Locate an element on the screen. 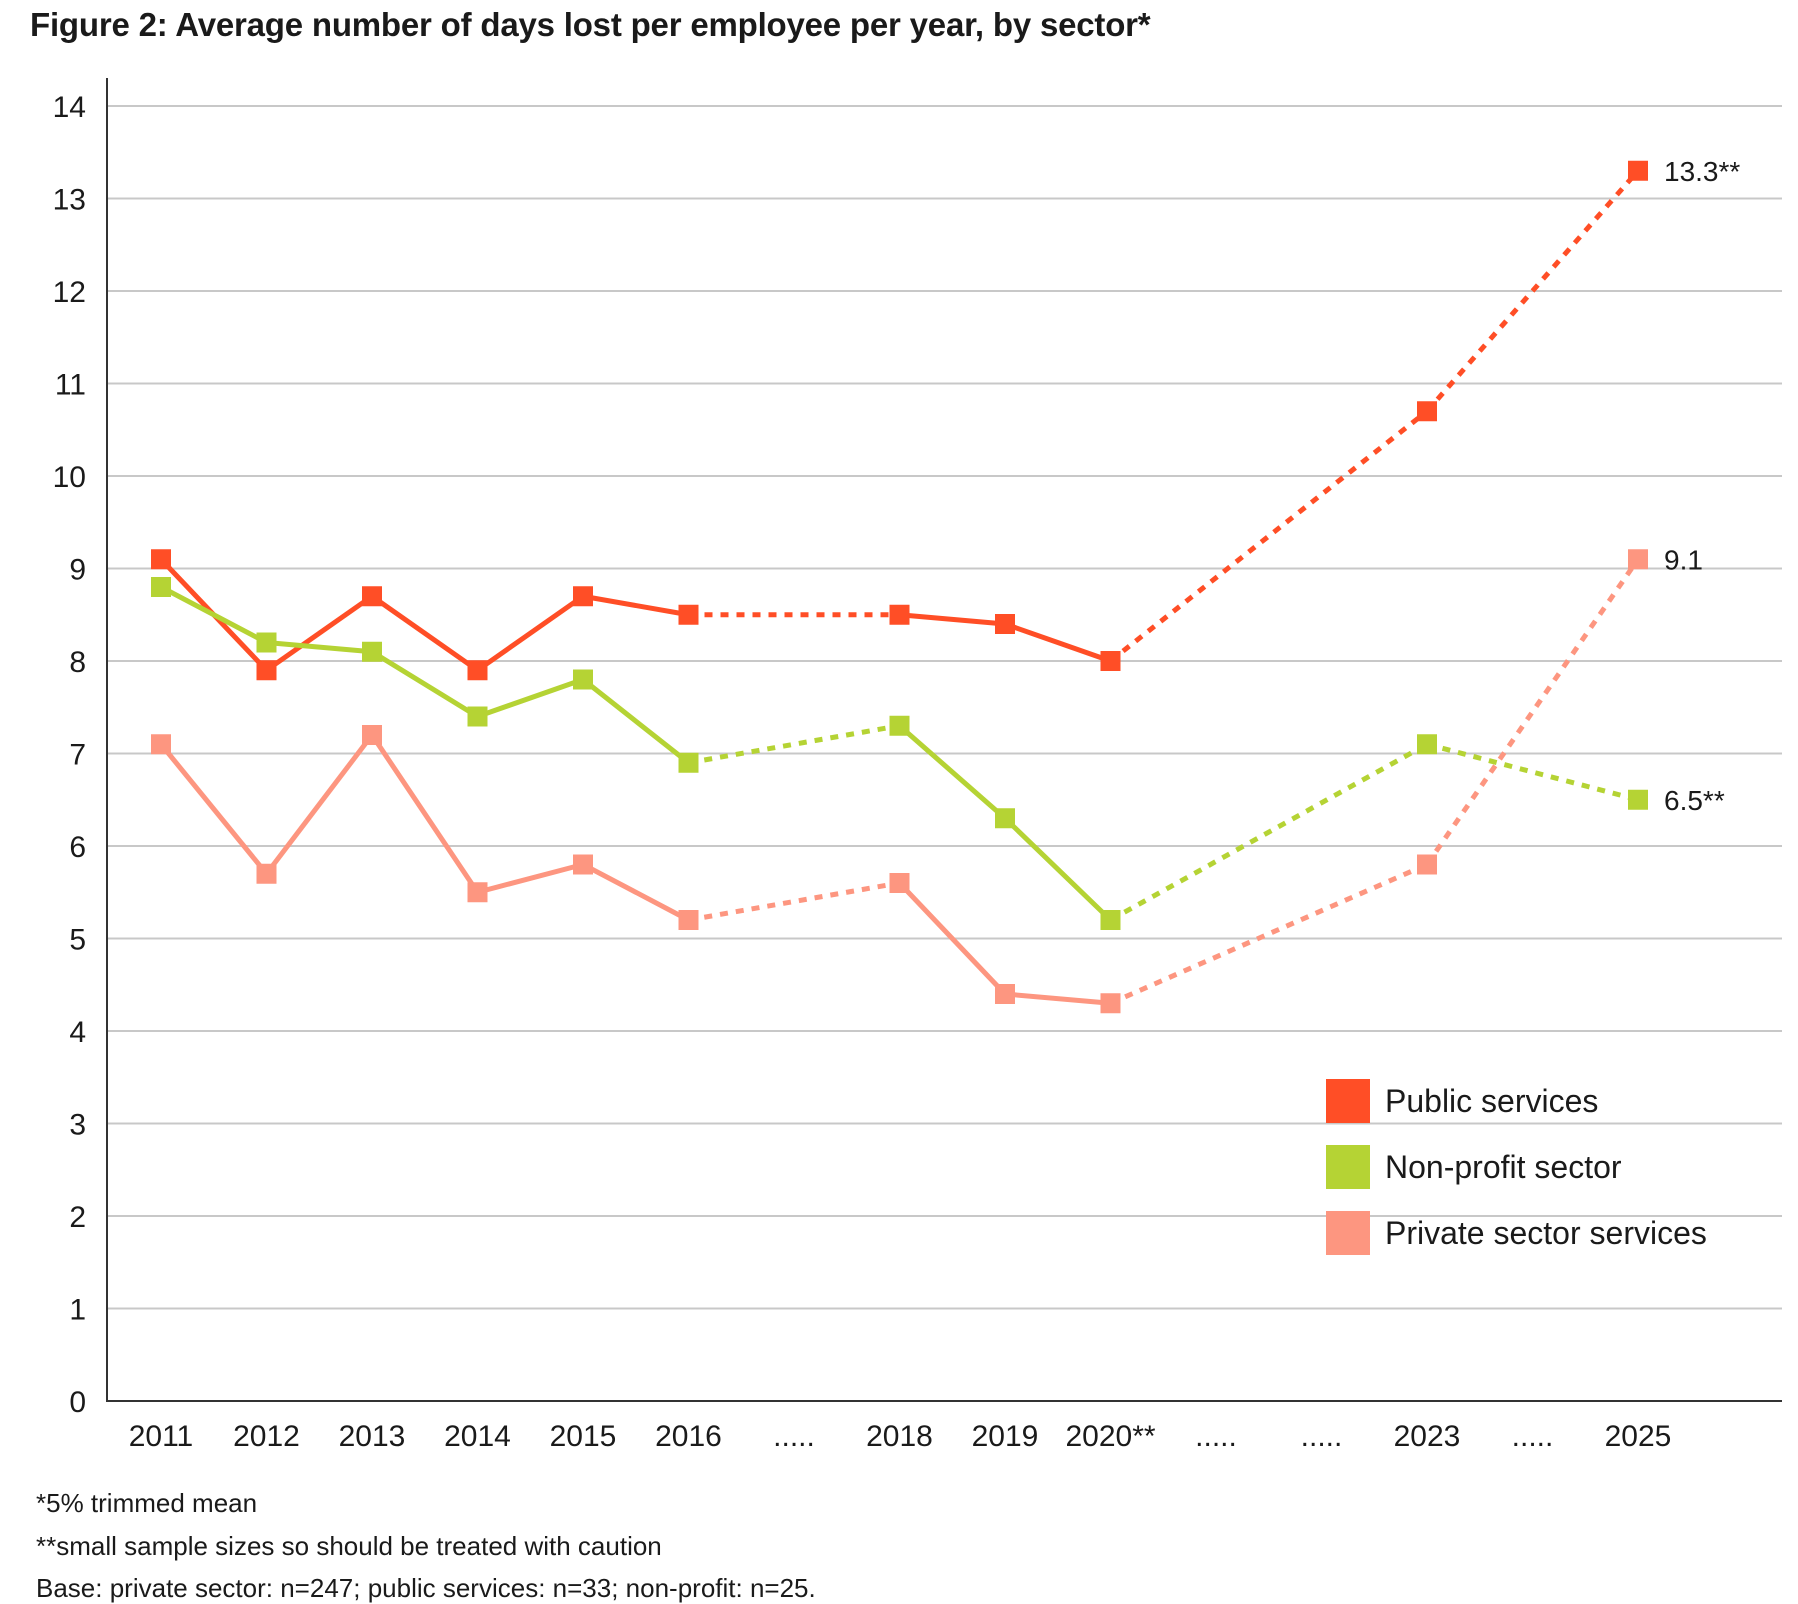 This screenshot has width=1798, height=1604. y-tick-label-2: 2 is located at coordinates (77, 1217).